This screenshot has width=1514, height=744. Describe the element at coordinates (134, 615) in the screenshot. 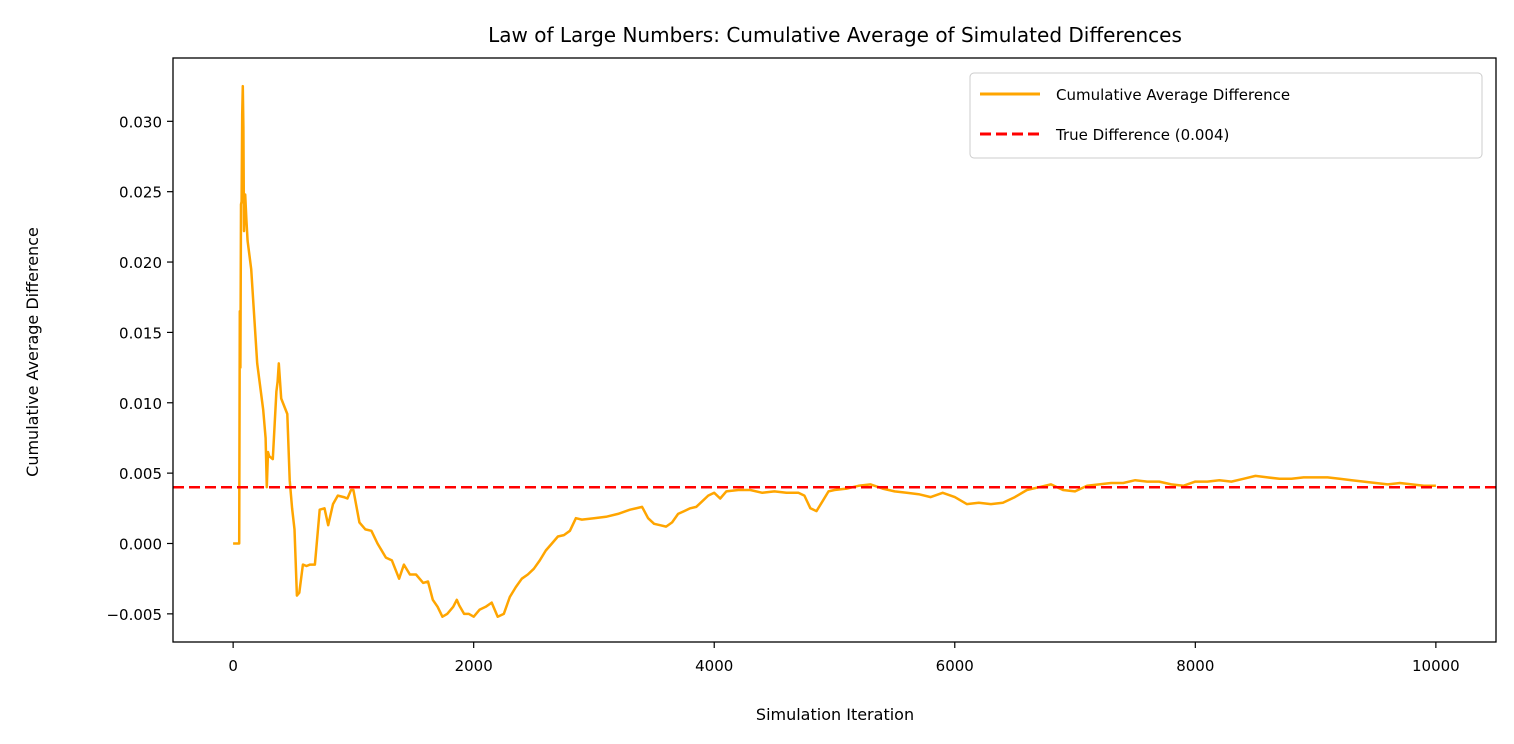

I see `y-tick-label: −0.005` at that location.